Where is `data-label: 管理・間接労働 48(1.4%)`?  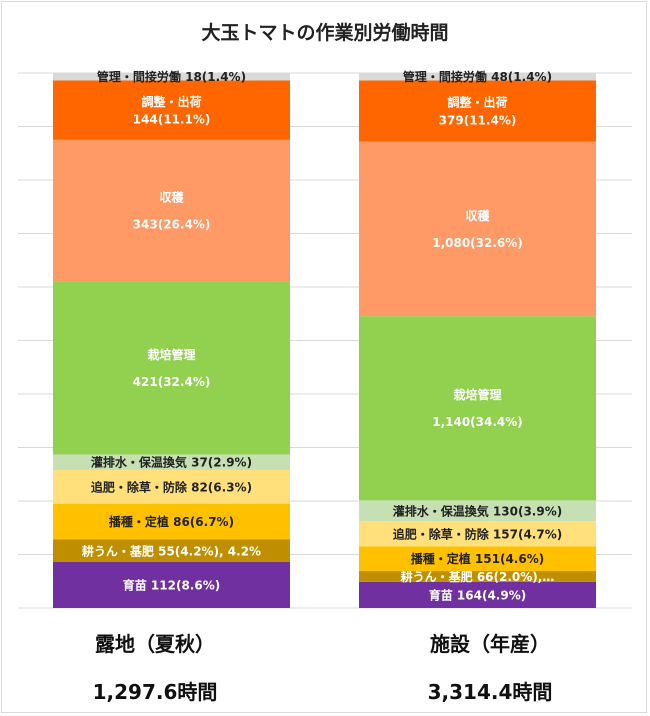
data-label: 管理・間接労働 48(1.4%) is located at coordinates (477, 76).